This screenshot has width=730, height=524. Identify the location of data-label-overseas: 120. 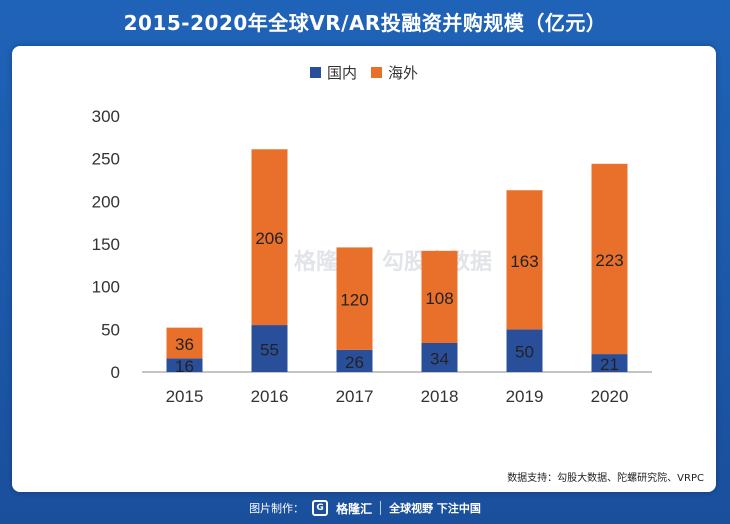
(354, 300).